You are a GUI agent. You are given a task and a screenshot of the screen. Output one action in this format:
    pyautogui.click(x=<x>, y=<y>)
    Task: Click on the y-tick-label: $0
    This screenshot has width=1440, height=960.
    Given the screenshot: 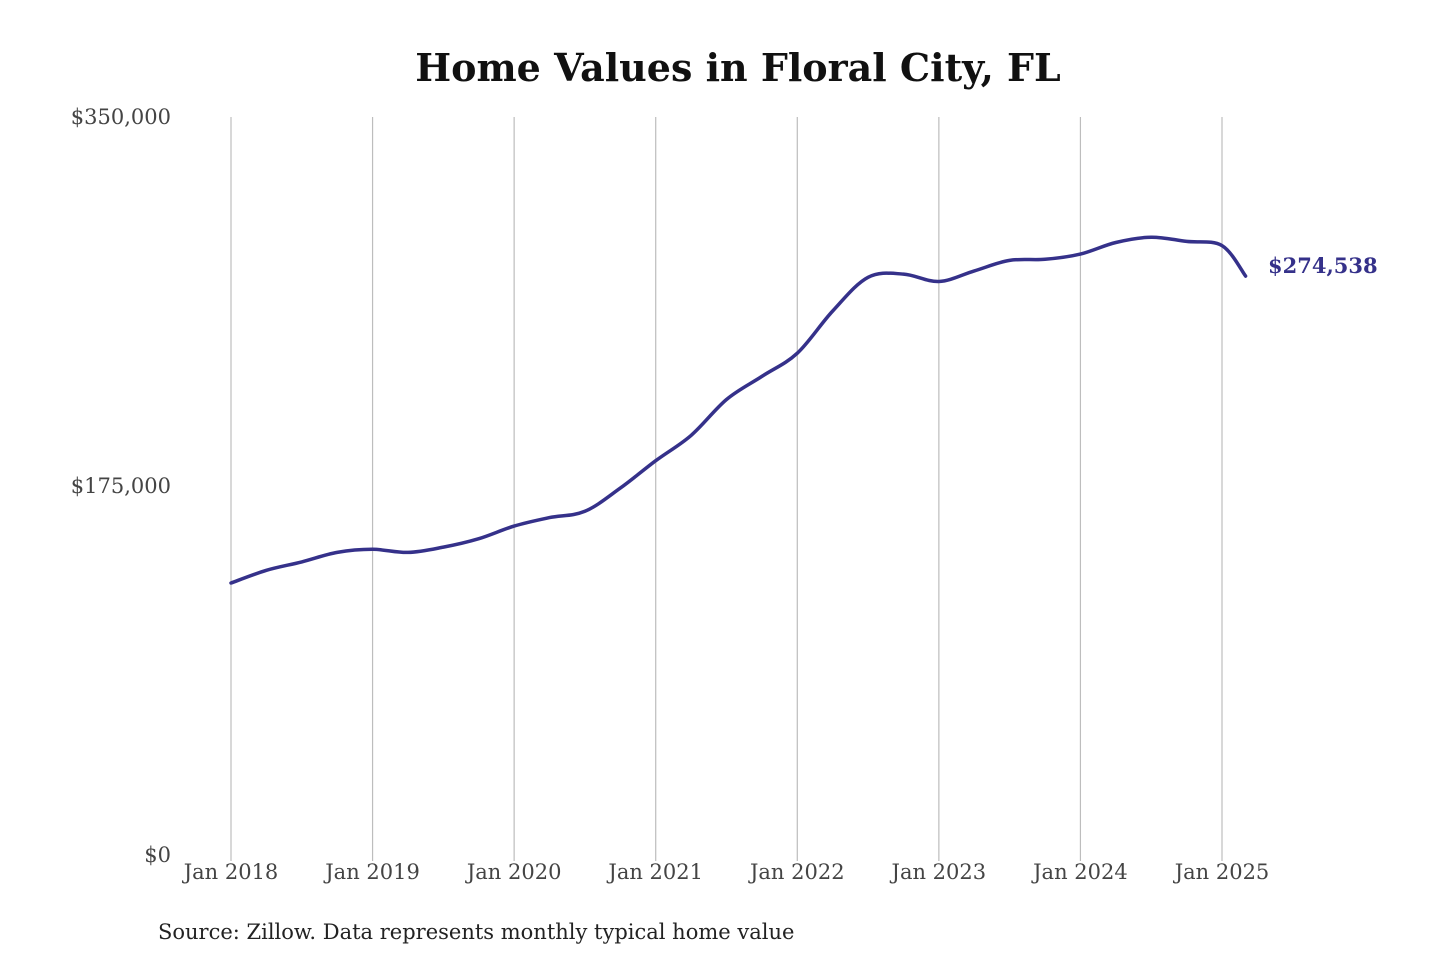 What is the action you would take?
    pyautogui.click(x=157, y=855)
    